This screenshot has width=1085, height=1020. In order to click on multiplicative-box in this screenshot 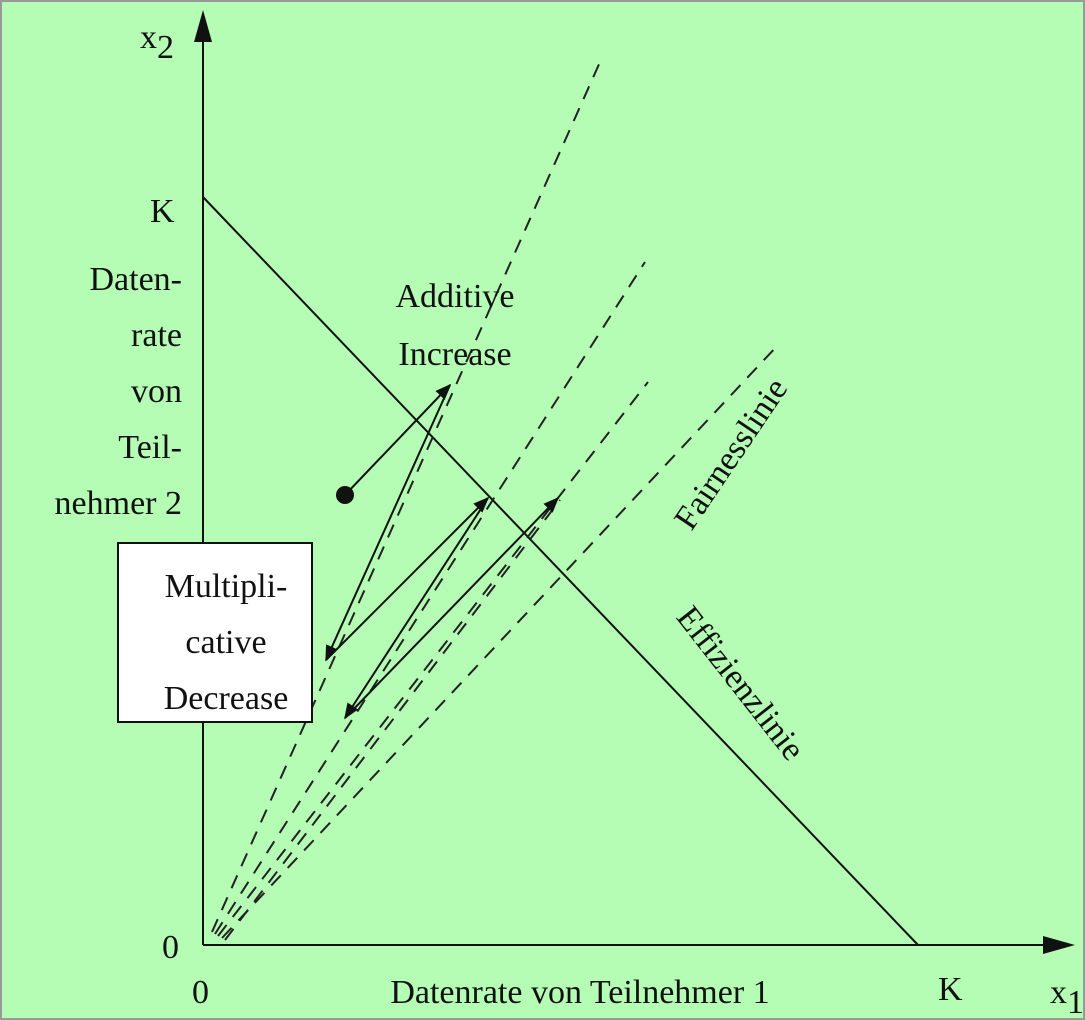, I will do `click(215, 632)`.